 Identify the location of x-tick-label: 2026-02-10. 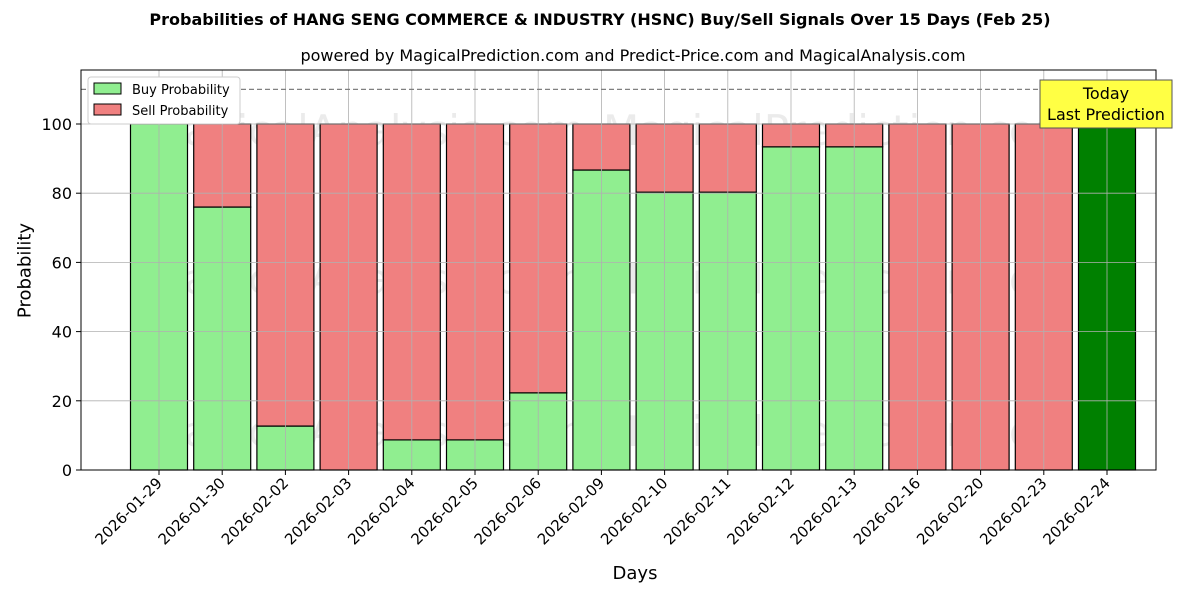
(634, 511).